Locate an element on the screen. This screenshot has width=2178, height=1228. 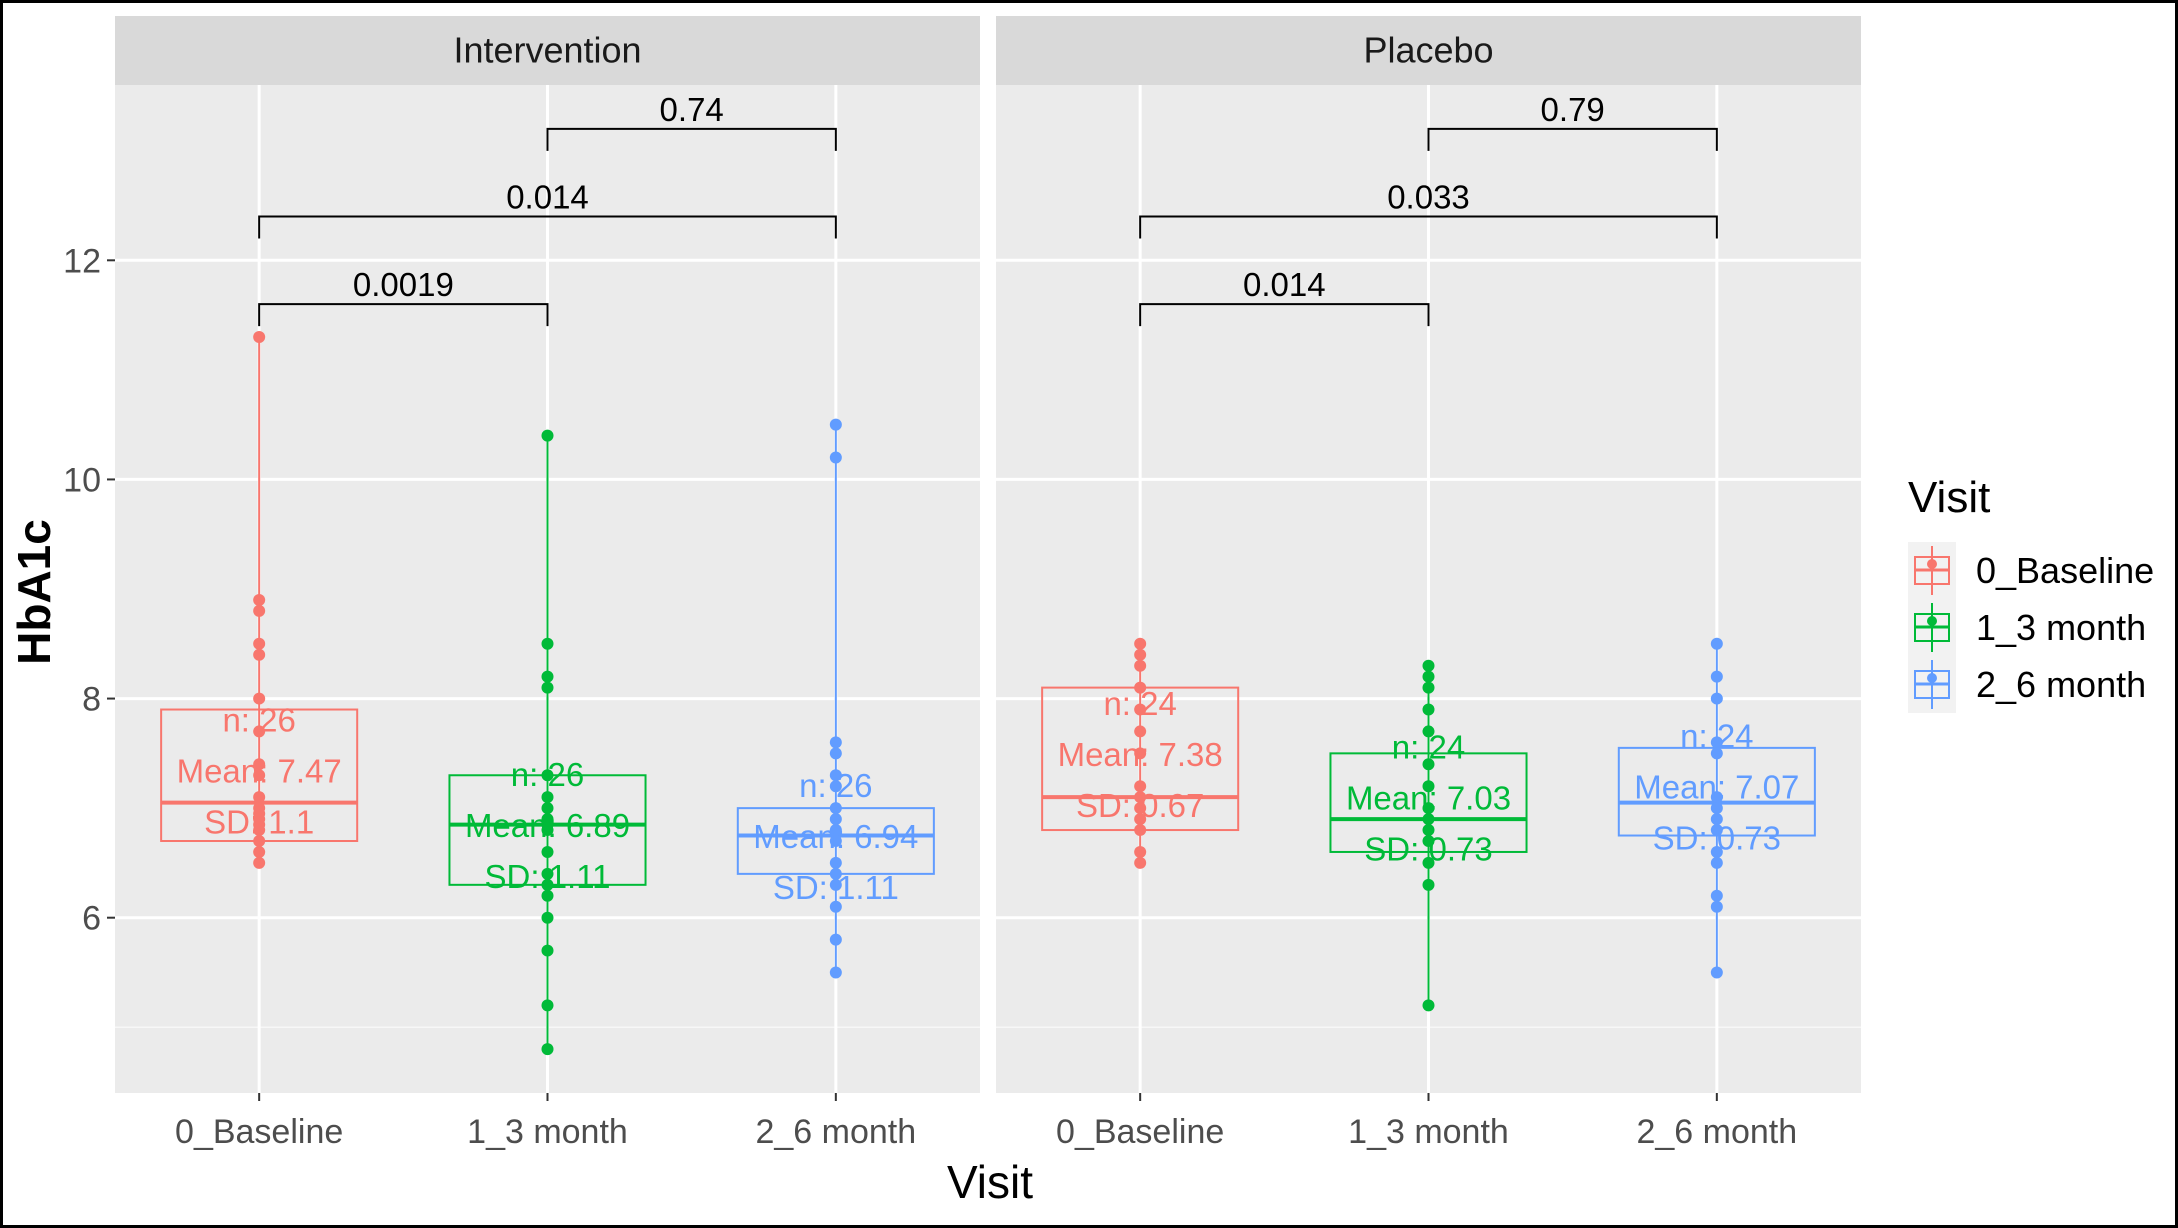
sd-label: SD: 1.11 is located at coordinates (548, 876).